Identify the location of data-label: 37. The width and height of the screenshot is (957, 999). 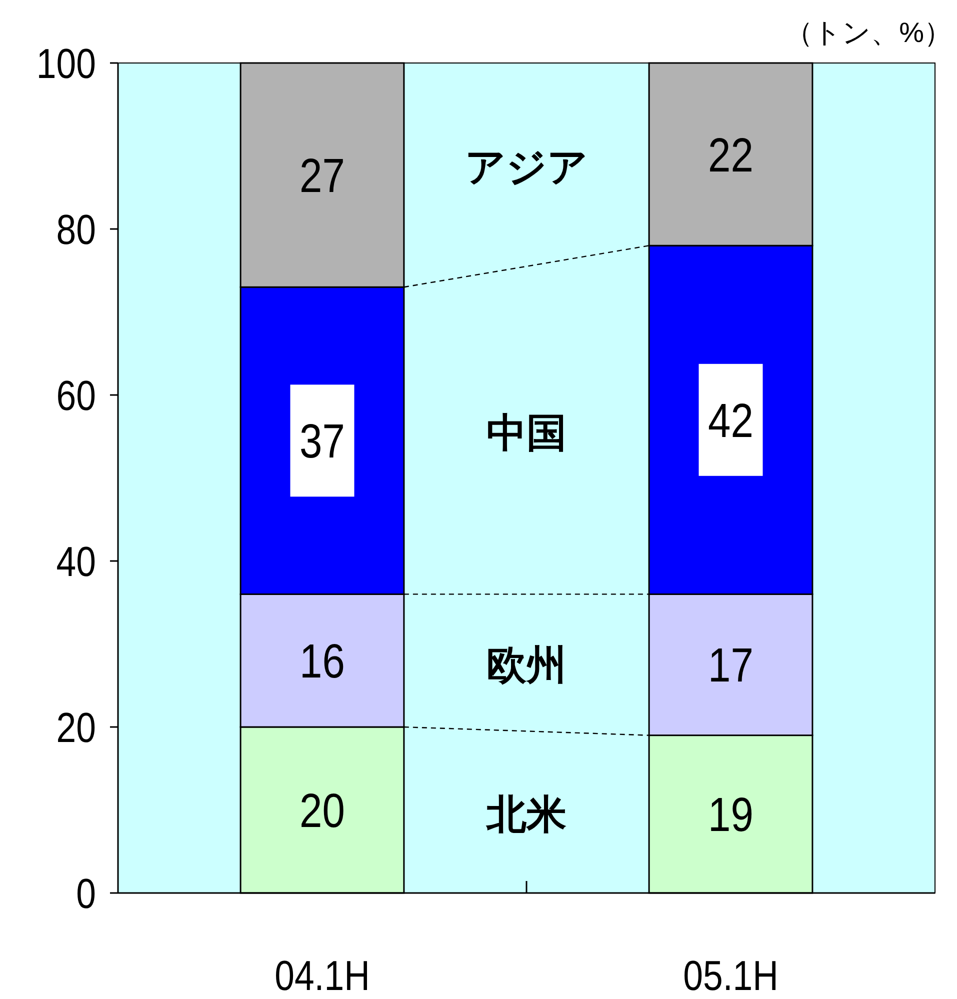
(322, 442).